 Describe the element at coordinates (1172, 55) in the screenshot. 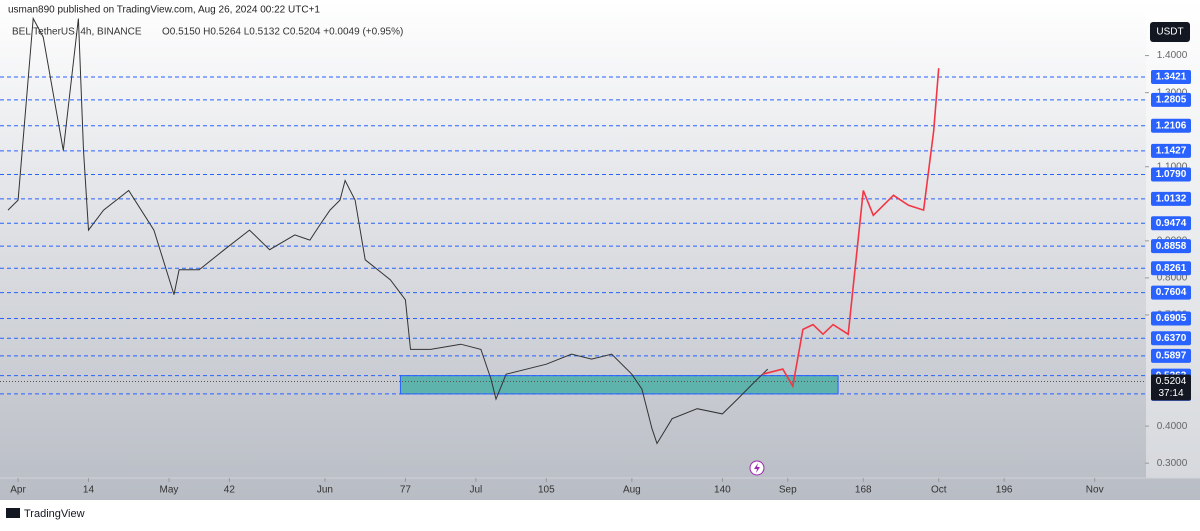

I see `y-tick-label: 1.4000` at that location.